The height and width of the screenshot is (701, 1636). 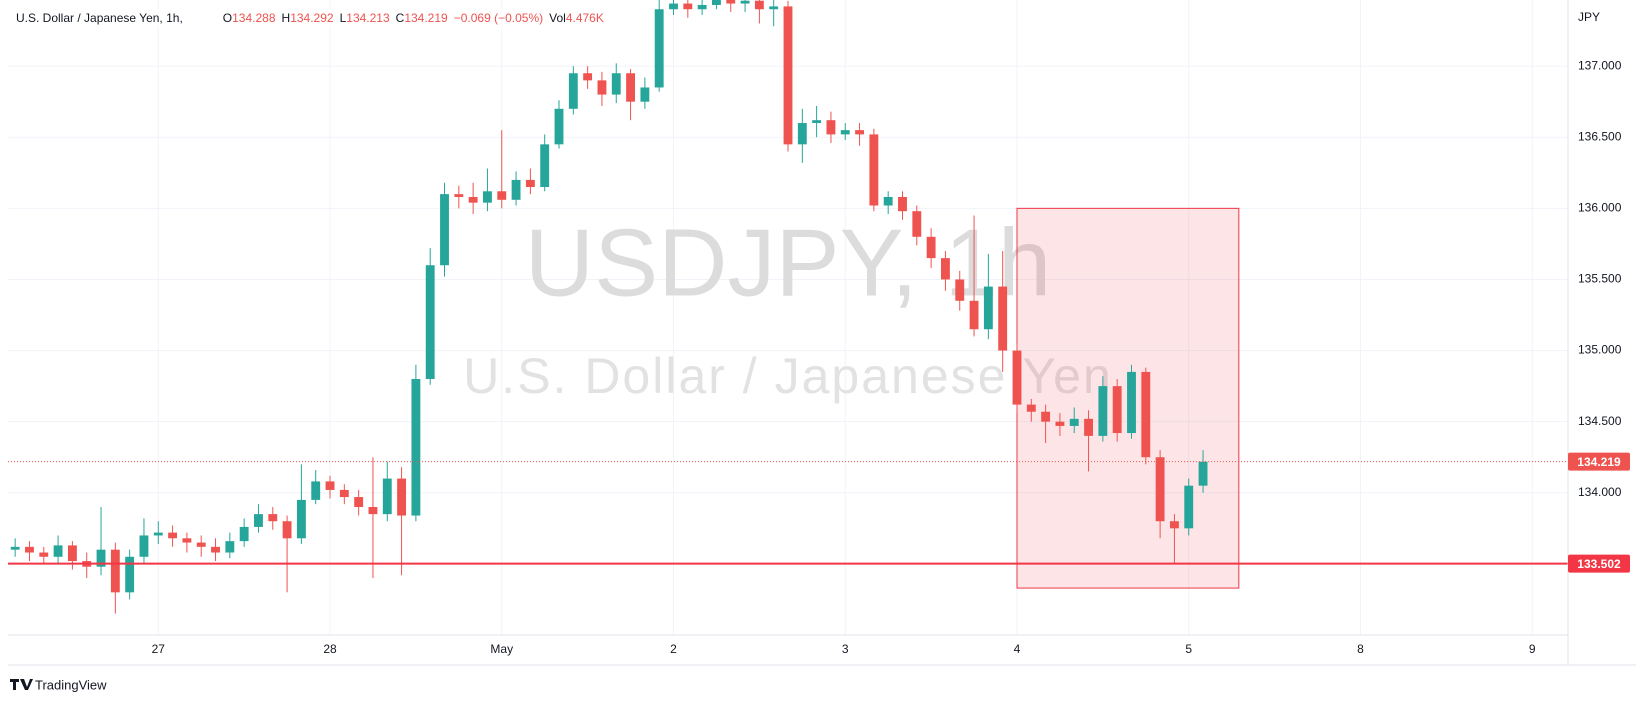 I want to click on x-tick-label: 9, so click(x=1532, y=649).